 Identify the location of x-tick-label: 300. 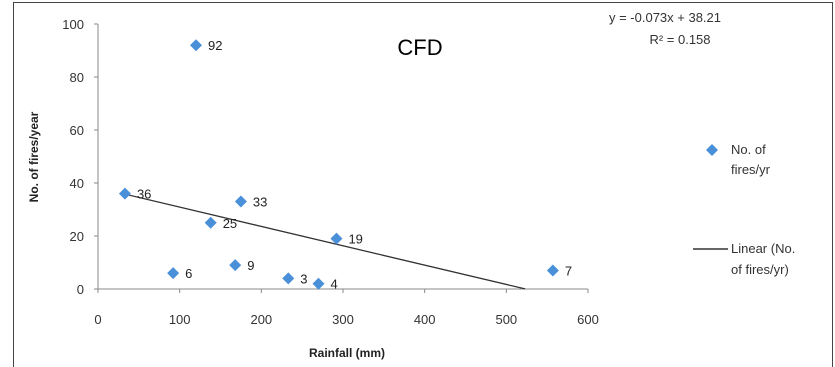
(343, 319).